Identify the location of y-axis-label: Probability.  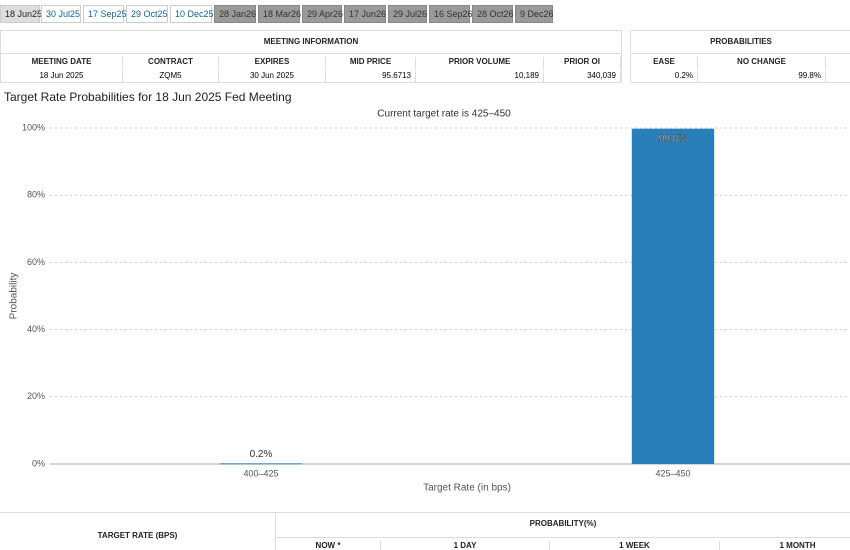
(14, 296).